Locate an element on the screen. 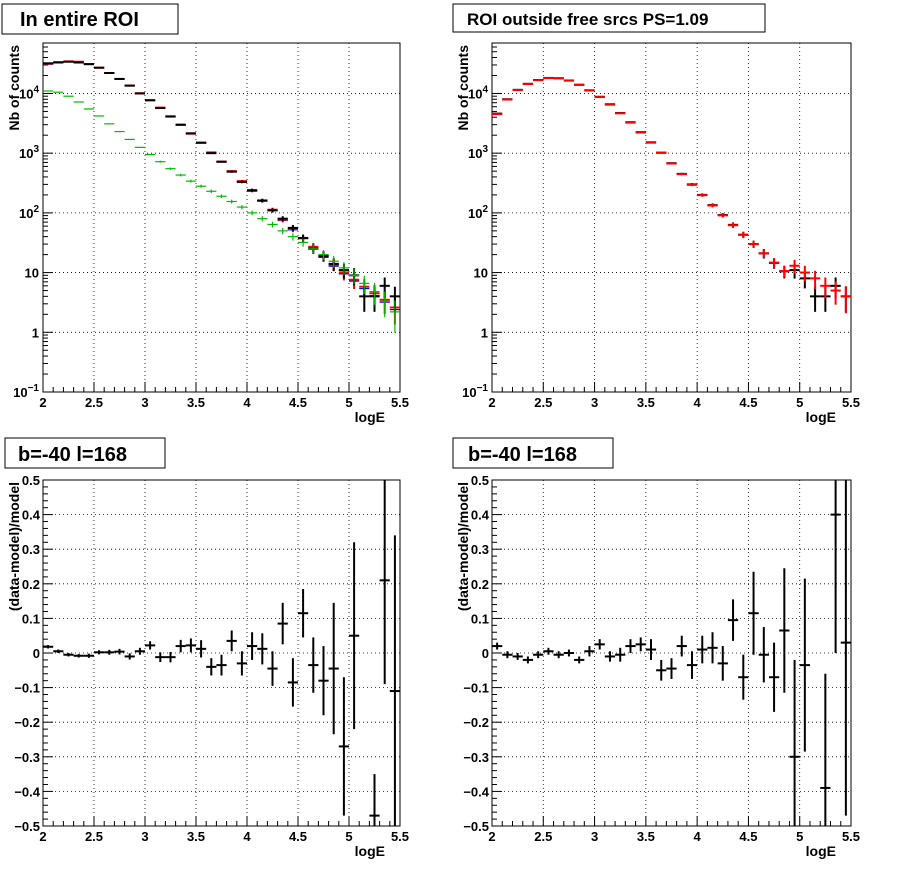  y-tick-label: −0.4 is located at coordinates (476, 791).